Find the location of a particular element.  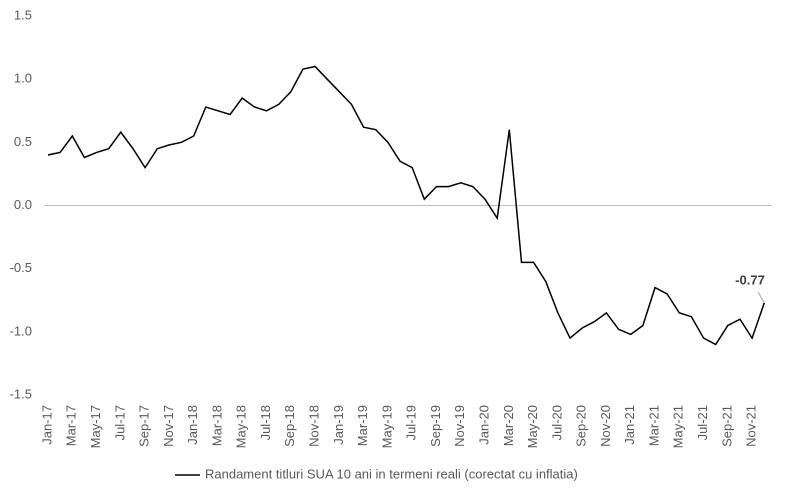

x-tick-label: Sep-18 is located at coordinates (289, 426).